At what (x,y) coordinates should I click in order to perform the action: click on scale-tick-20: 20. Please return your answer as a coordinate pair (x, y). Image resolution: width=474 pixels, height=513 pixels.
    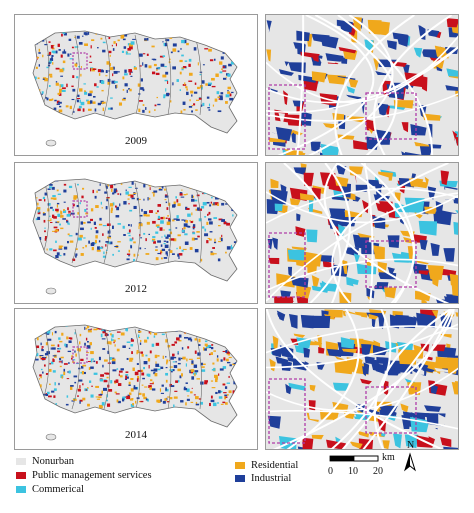
    Looking at the image, I should click on (378, 471).